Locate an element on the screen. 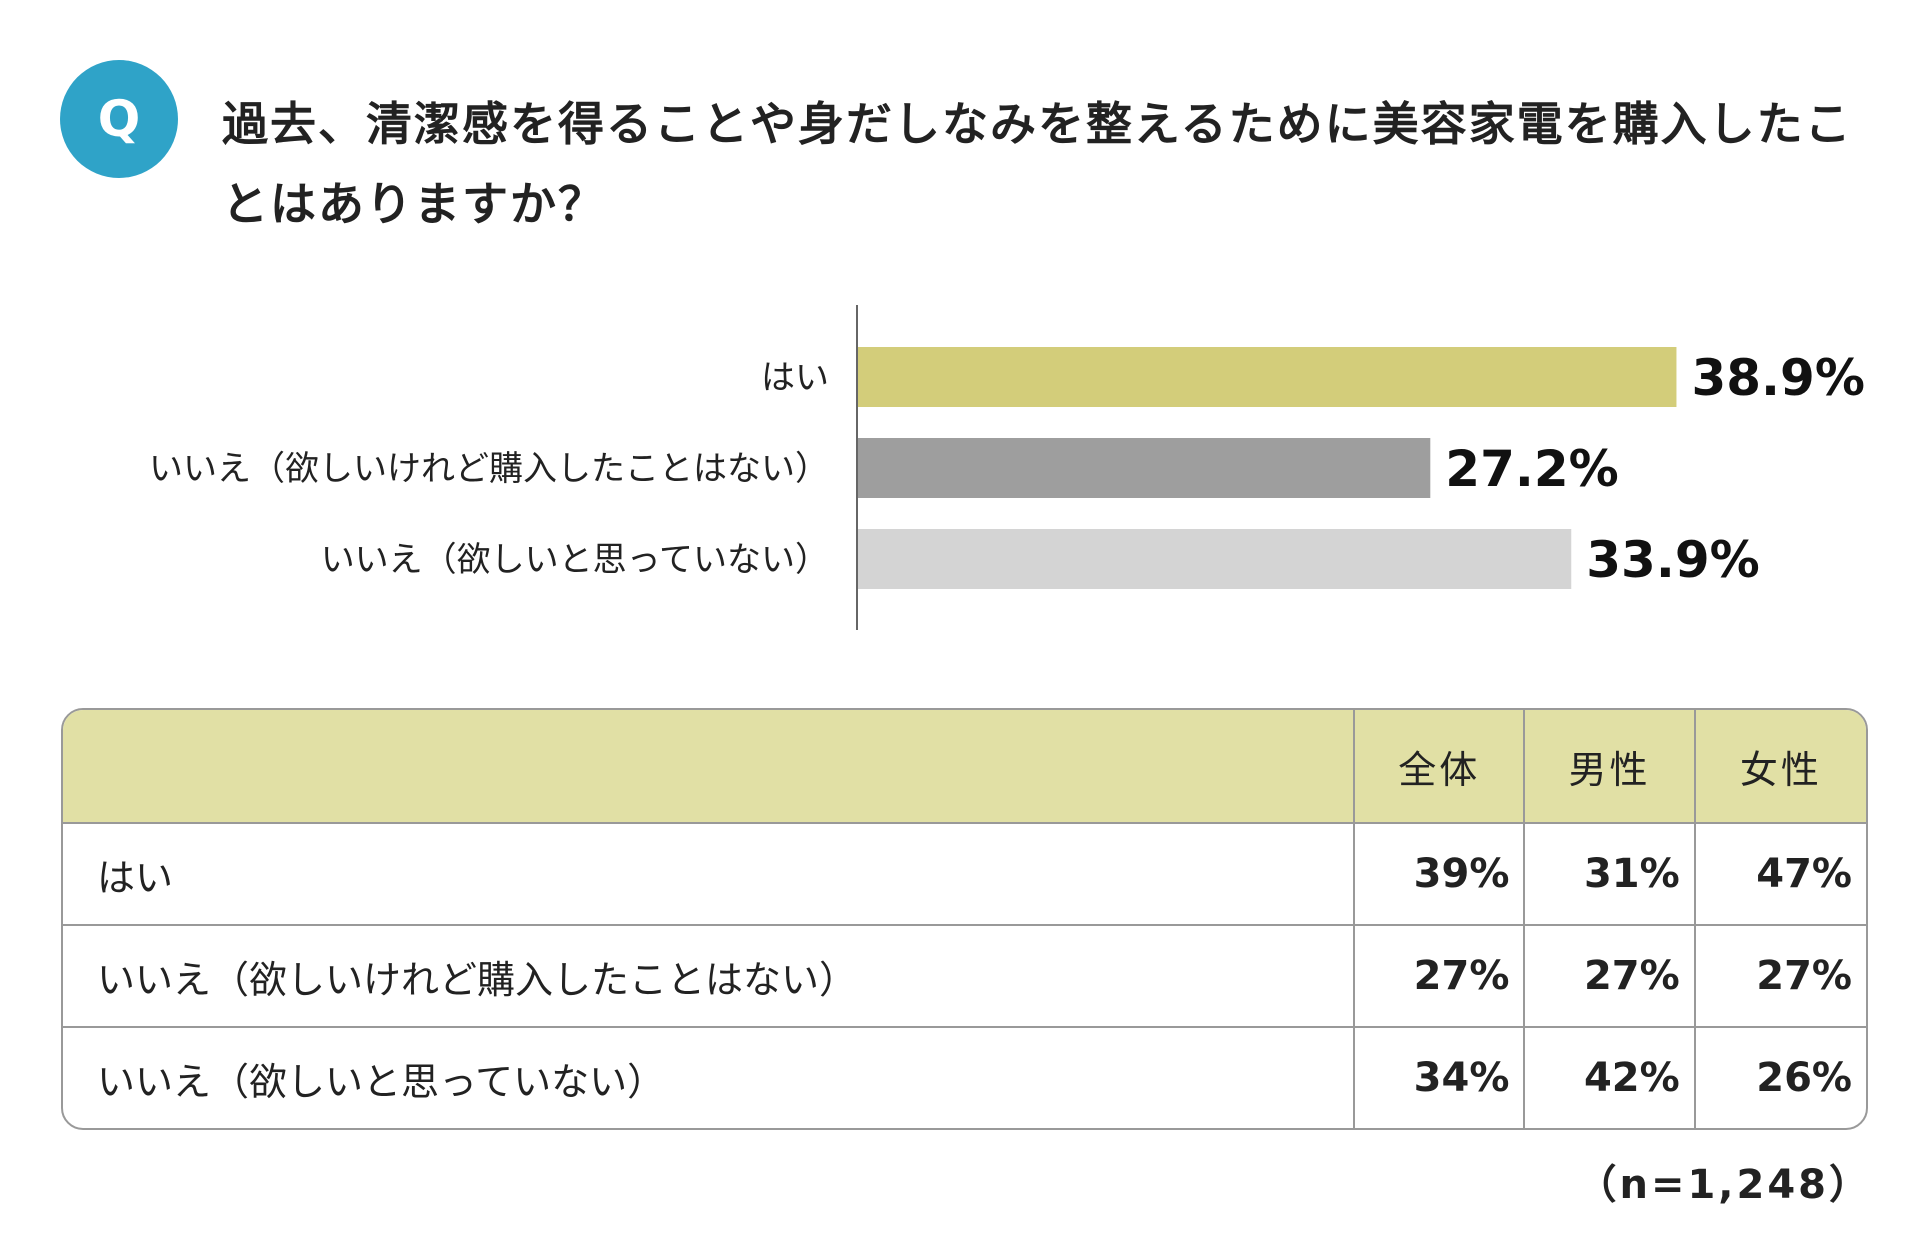 The width and height of the screenshot is (1920, 1250). chart-category-label: いいえ（欲しいと思っていない） is located at coordinates (575, 560).